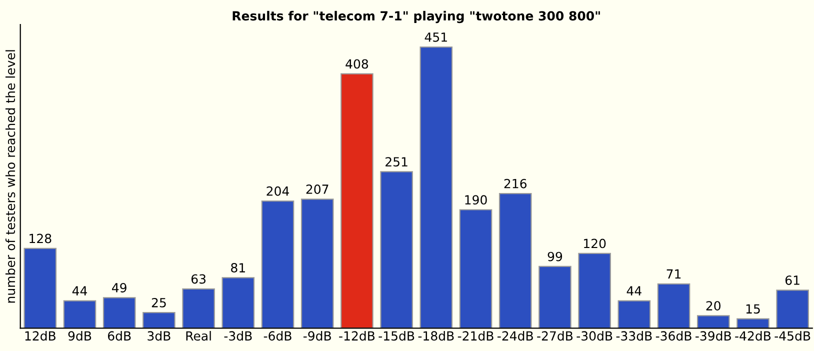 The width and height of the screenshot is (814, 351). Describe the element at coordinates (159, 335) in the screenshot. I see `x-tick-label: 3dB` at that location.